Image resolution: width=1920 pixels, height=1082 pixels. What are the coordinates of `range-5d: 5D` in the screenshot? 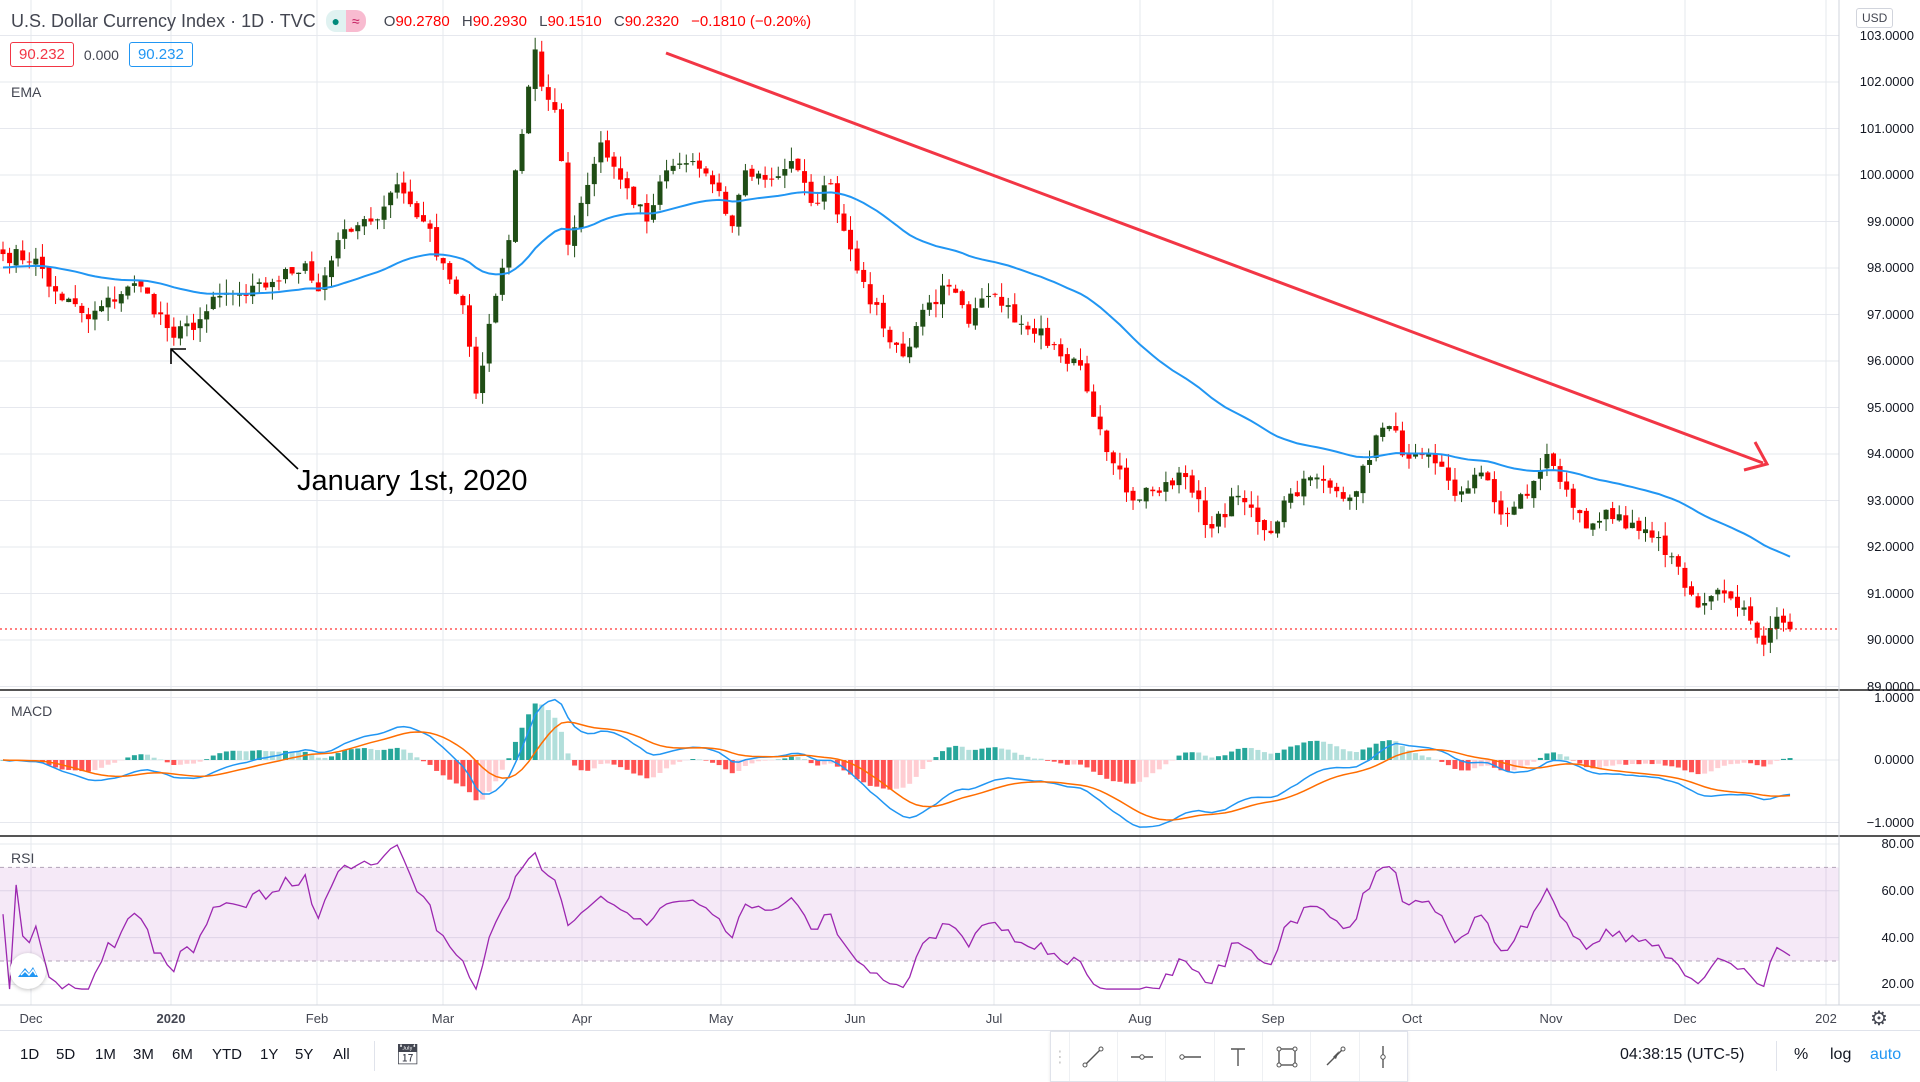 It's located at (65, 1054).